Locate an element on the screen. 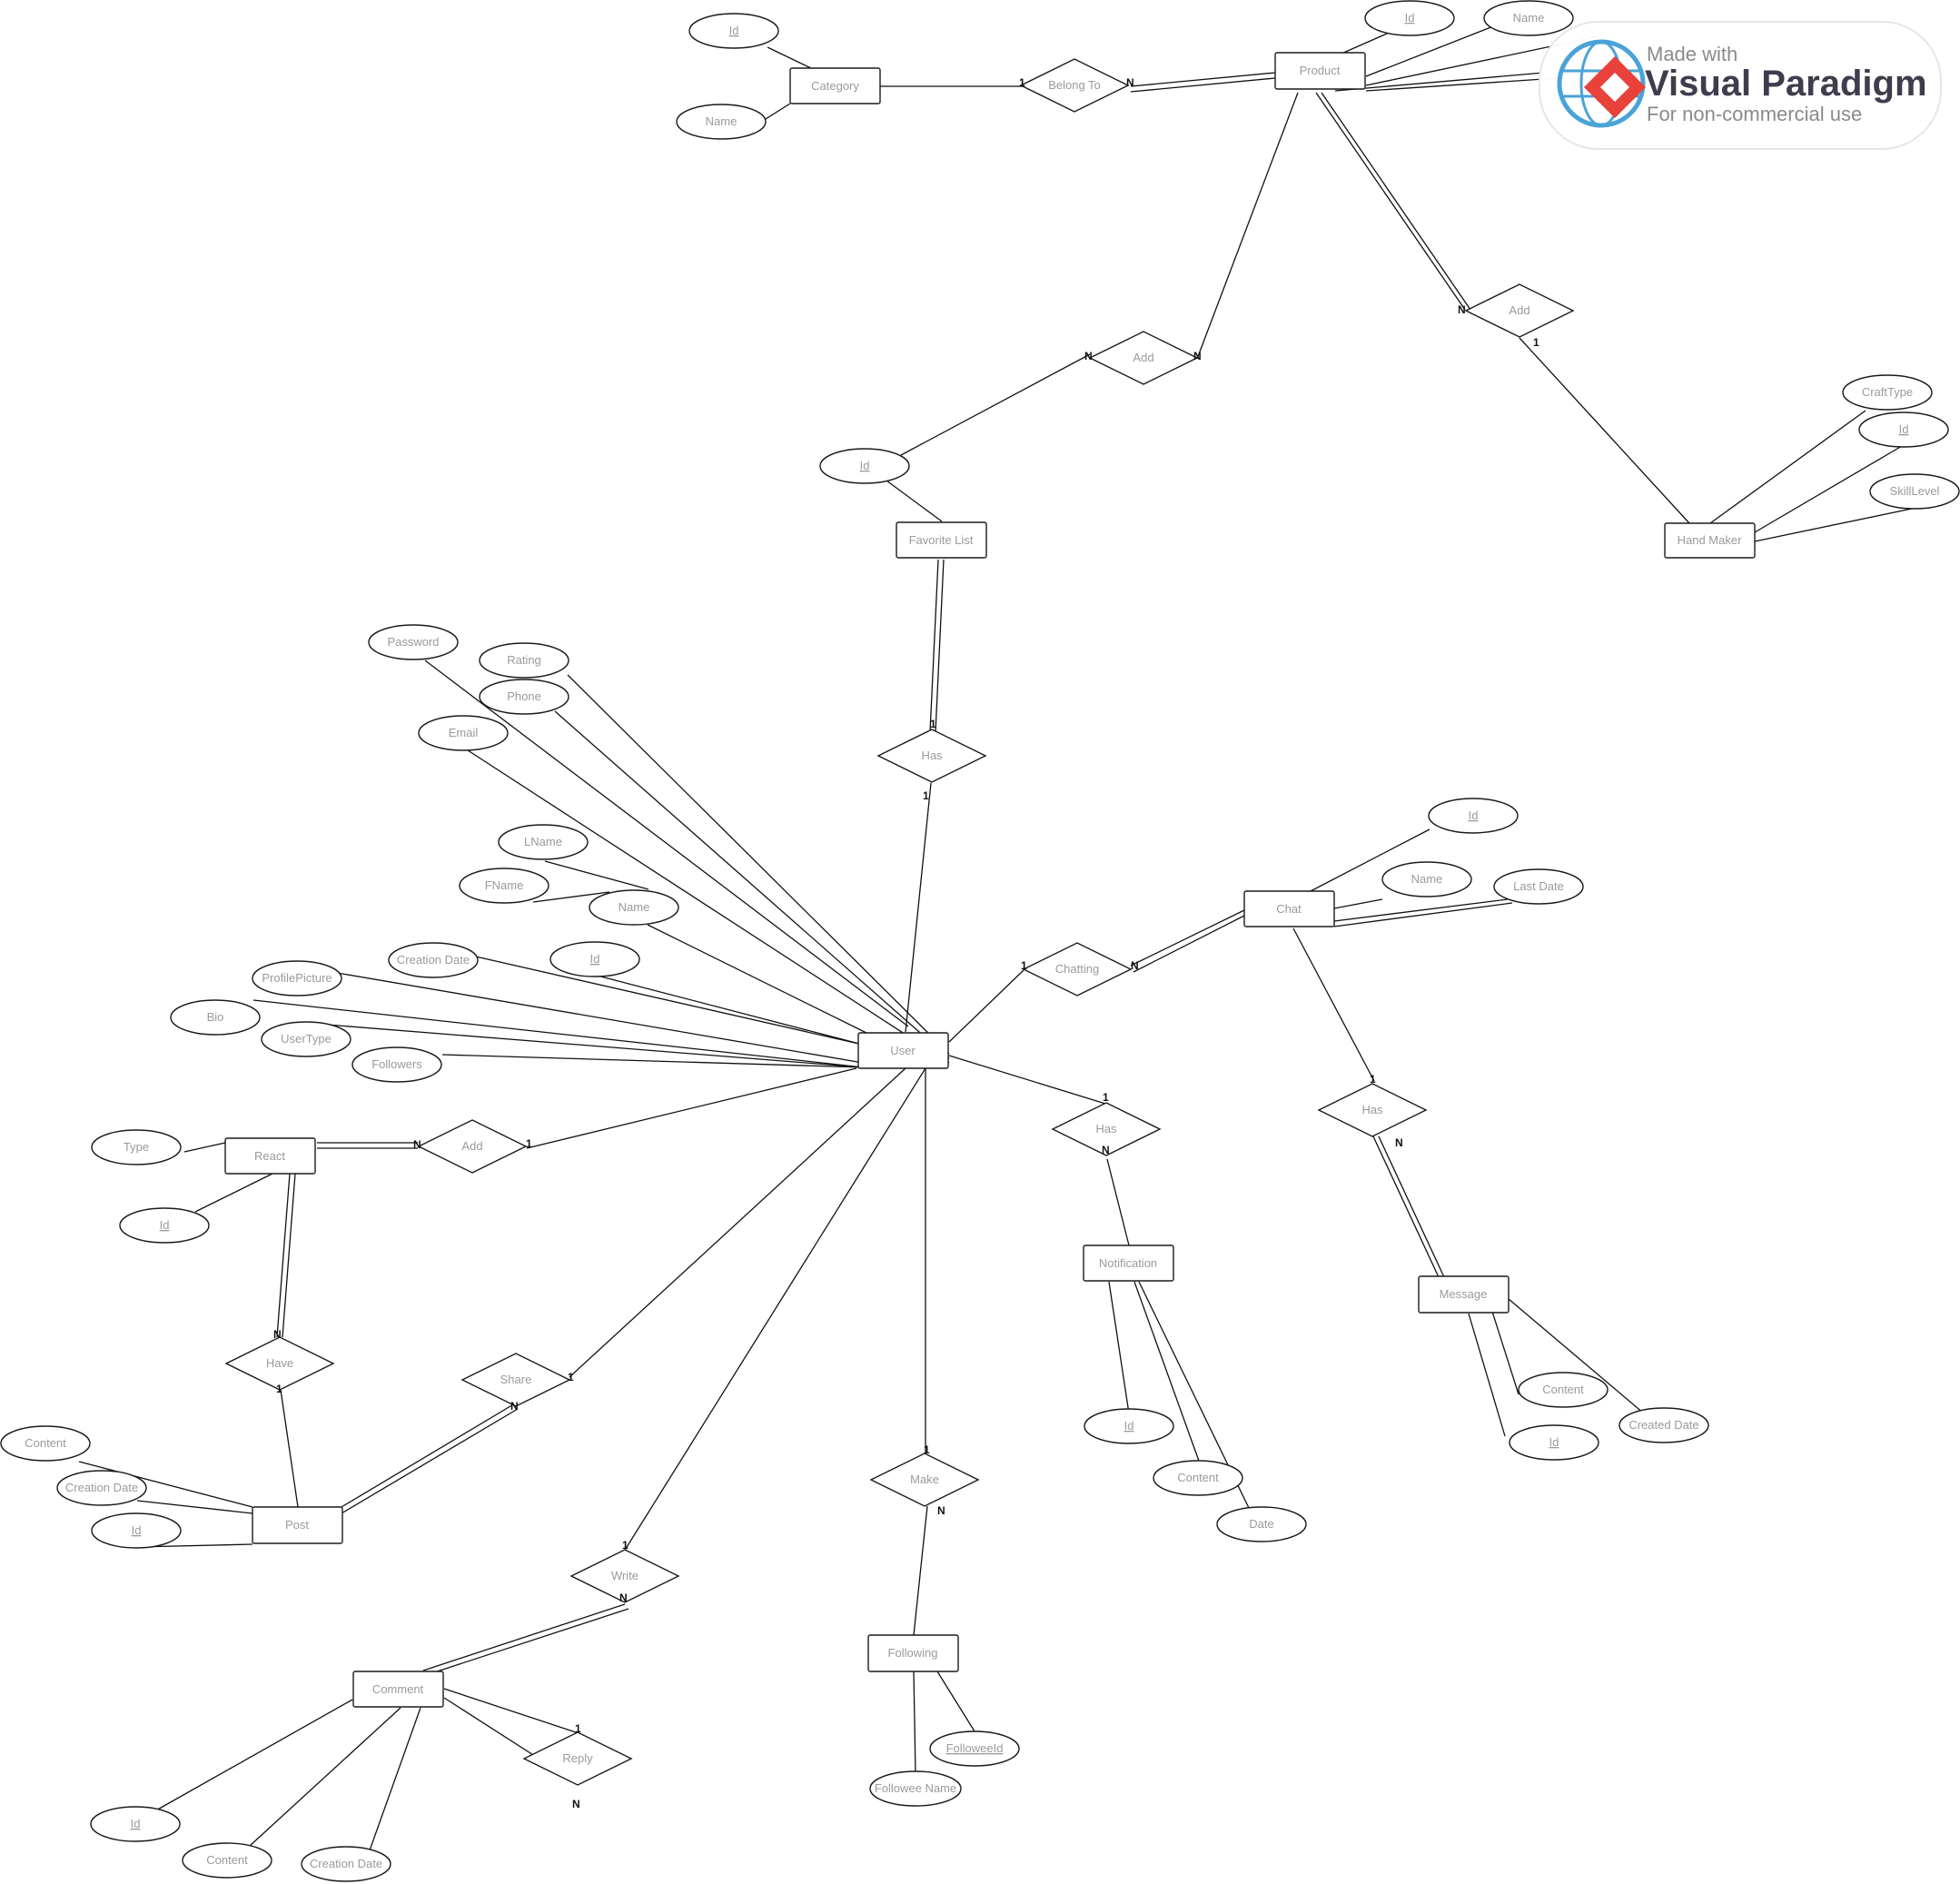  attribute-user-usertype: UserType is located at coordinates (306, 1039).